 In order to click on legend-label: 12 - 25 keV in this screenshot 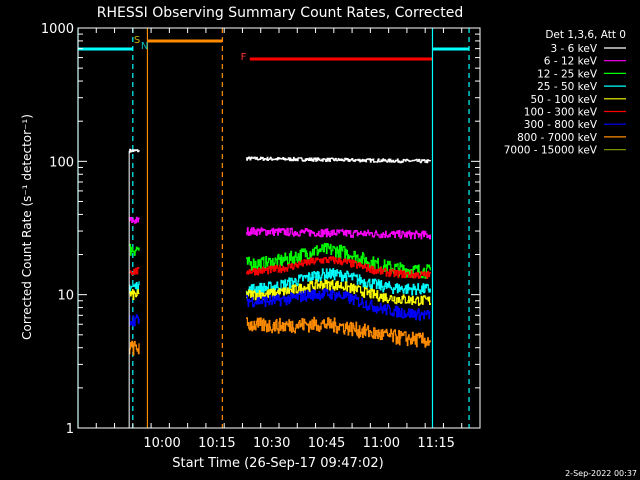, I will do `click(567, 74)`.